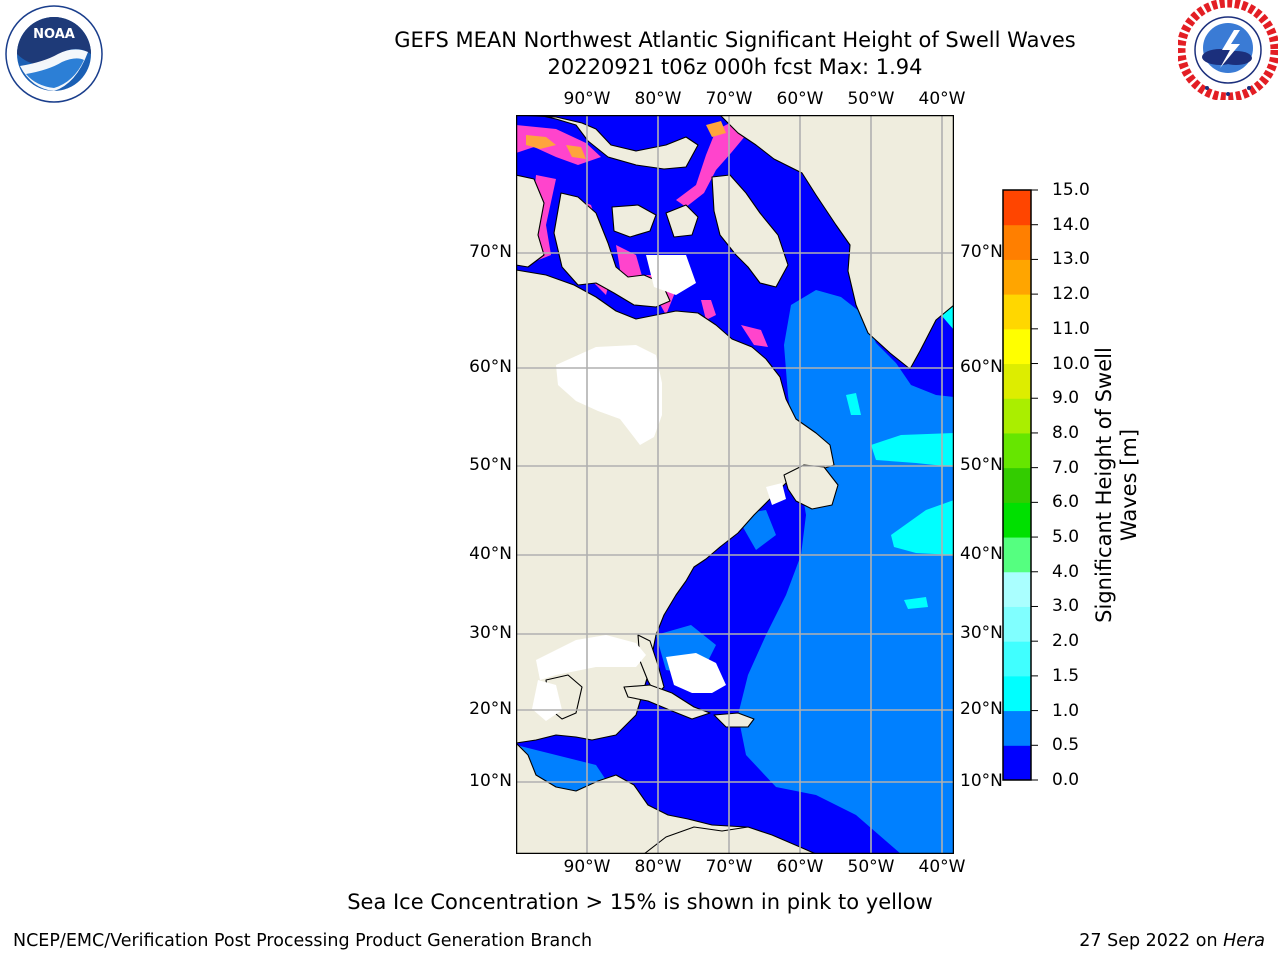  Describe the element at coordinates (658, 99) in the screenshot. I see `lon-label-top-80w: 80°W` at that location.